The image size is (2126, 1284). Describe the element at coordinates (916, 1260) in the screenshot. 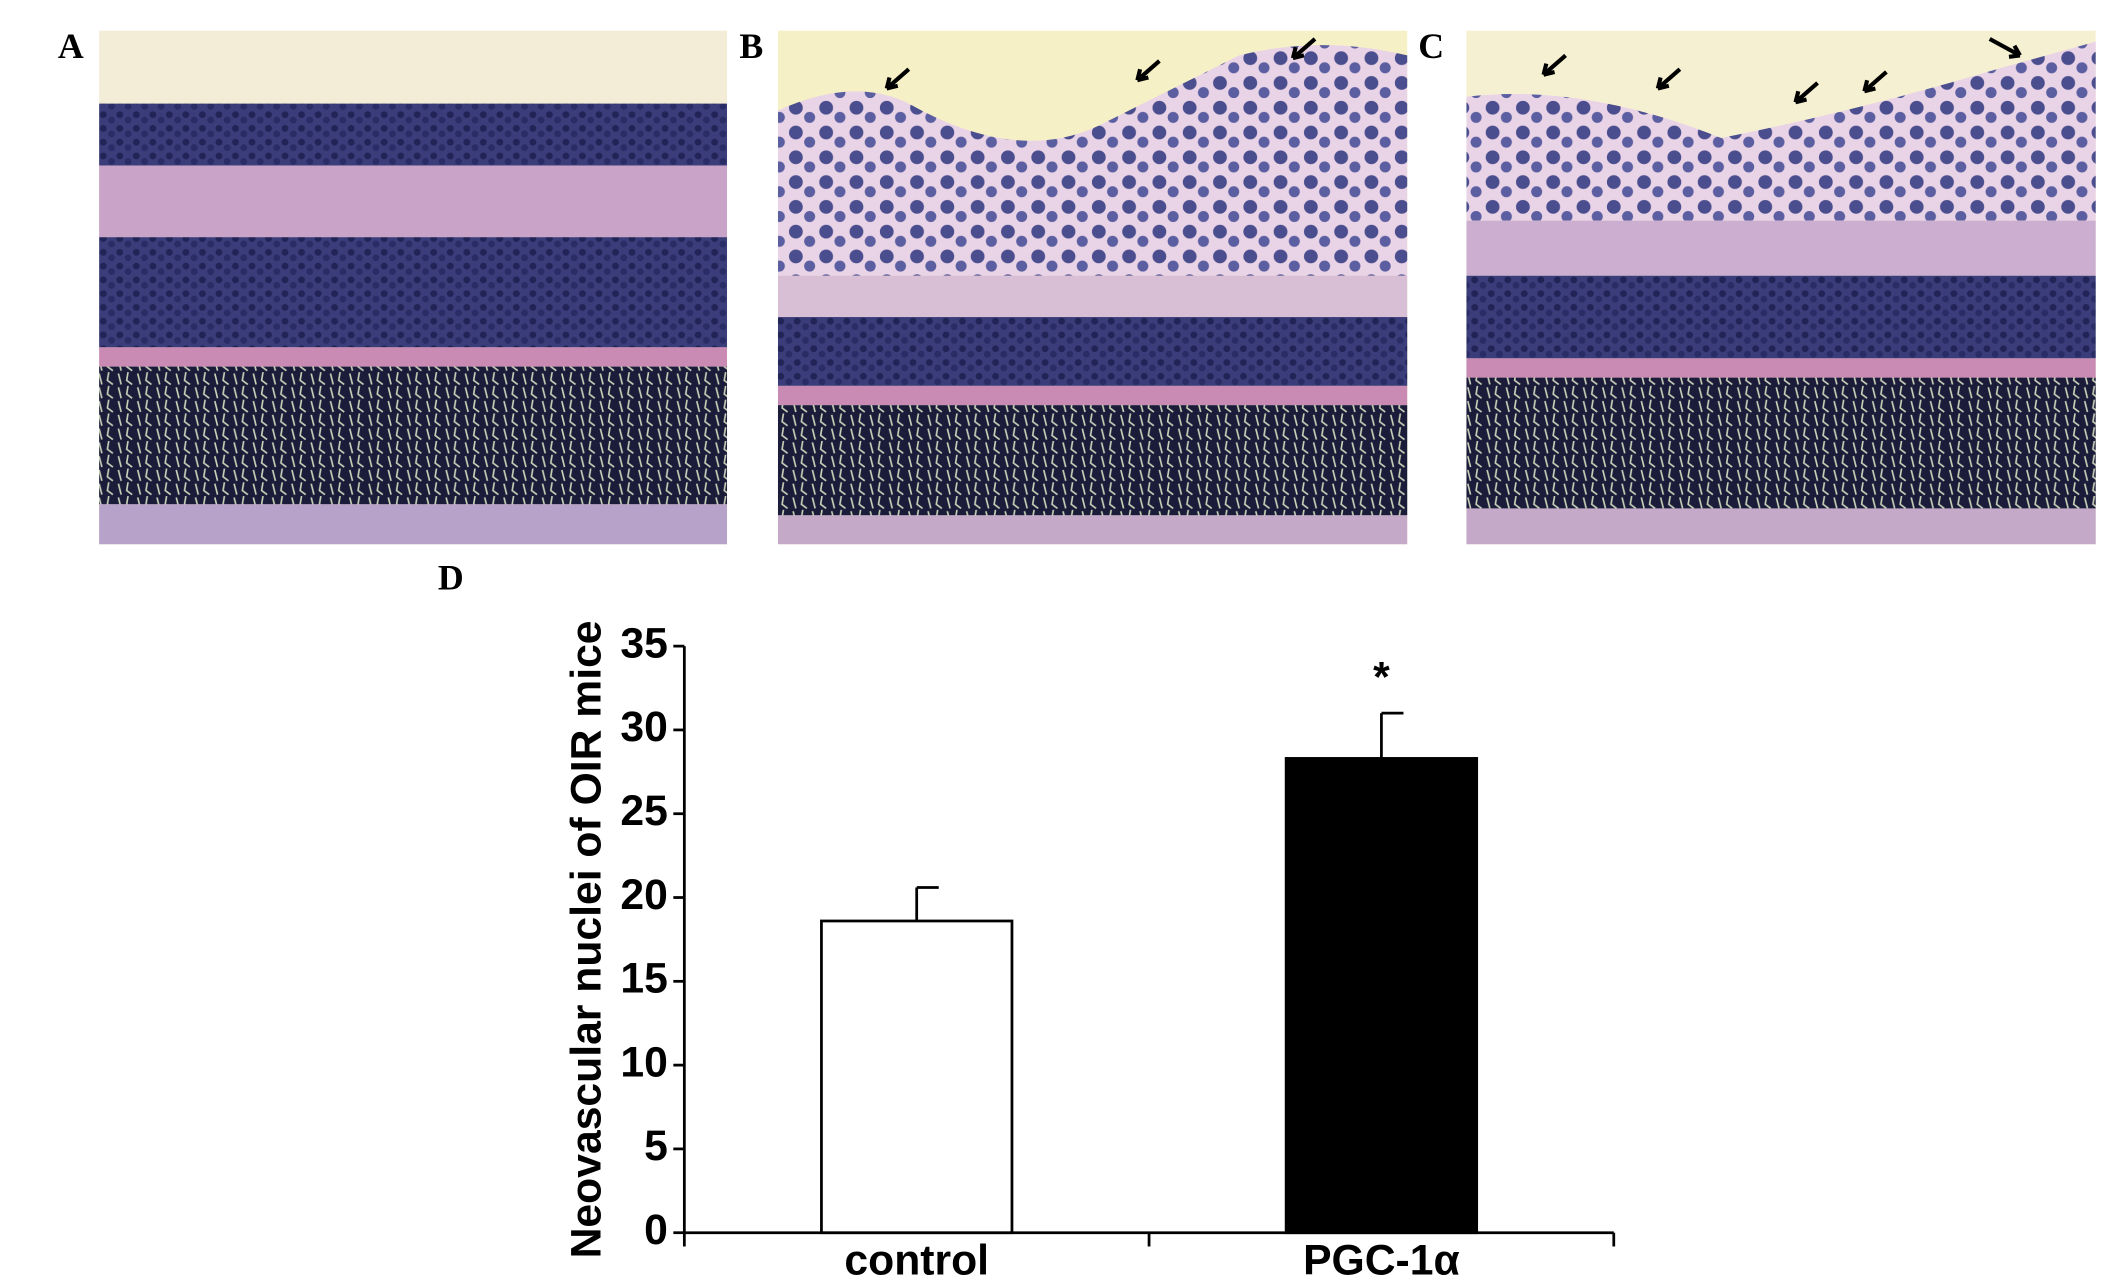

I see `x-tick-label: control` at that location.